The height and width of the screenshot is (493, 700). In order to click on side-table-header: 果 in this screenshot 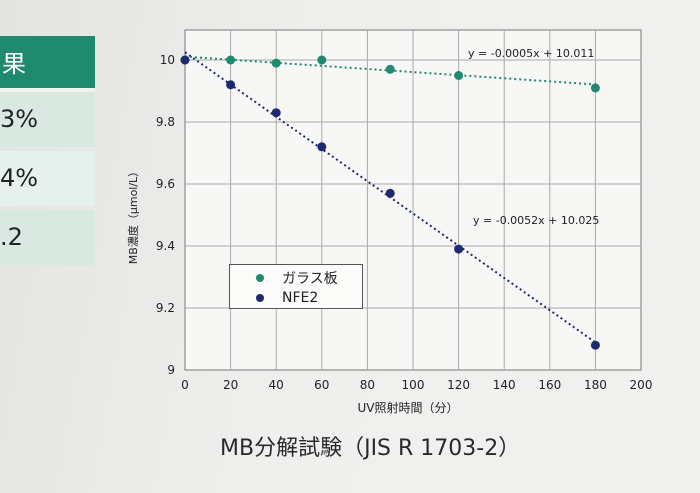, I will do `click(47, 64)`.